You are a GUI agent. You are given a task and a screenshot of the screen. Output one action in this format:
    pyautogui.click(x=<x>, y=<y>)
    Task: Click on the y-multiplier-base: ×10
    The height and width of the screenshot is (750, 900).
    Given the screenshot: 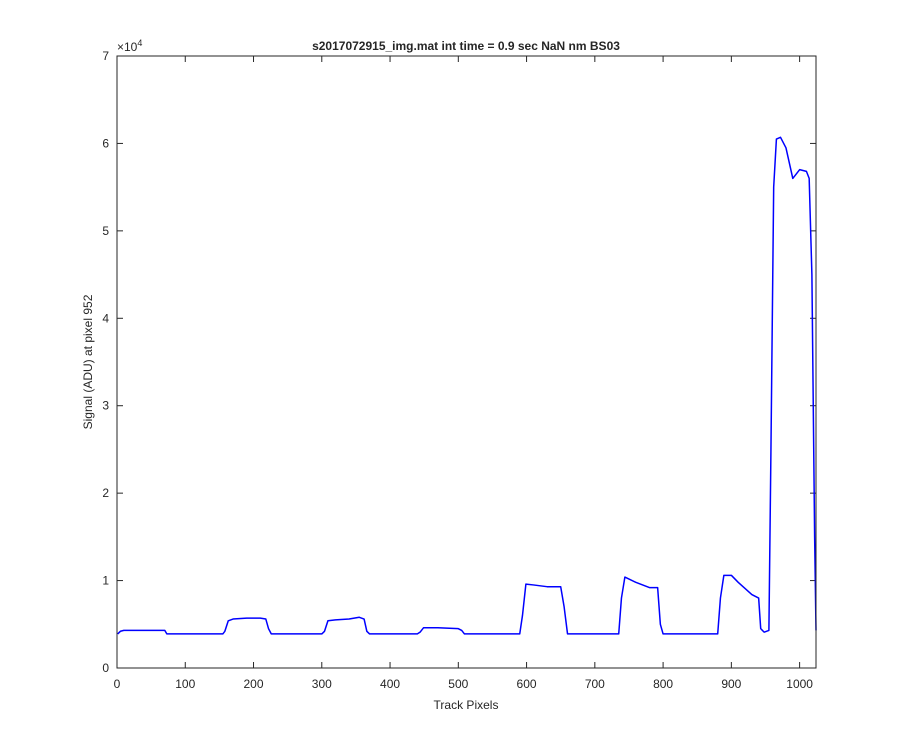 What is the action you would take?
    pyautogui.click(x=127, y=47)
    